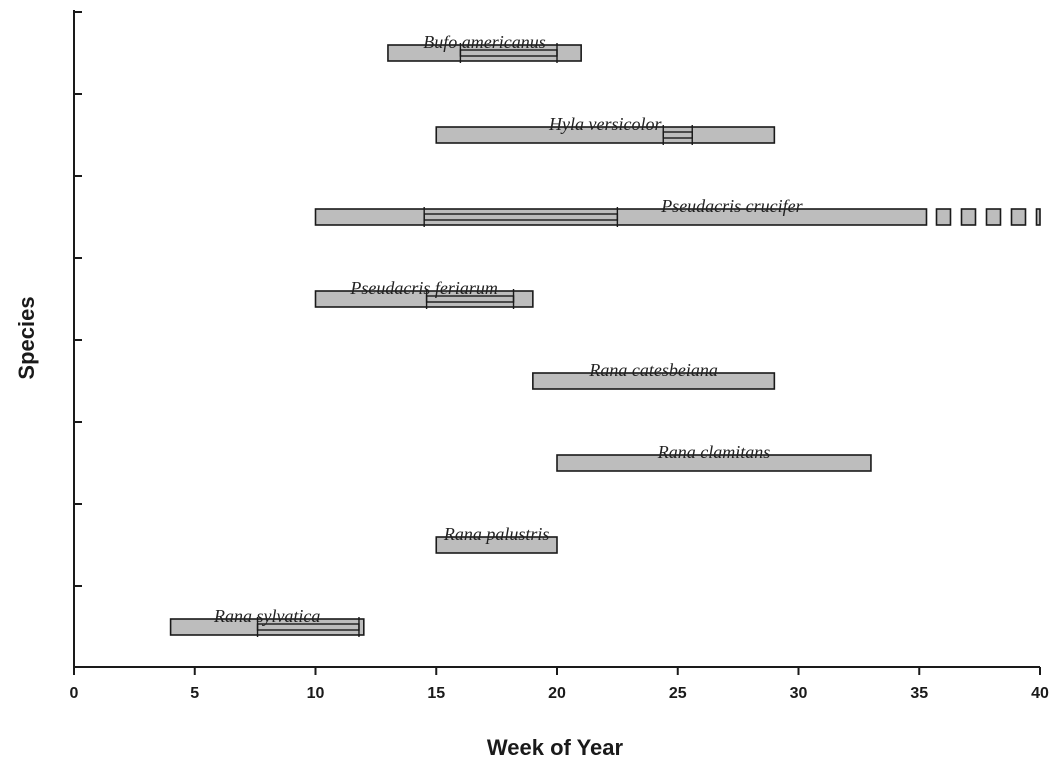 This screenshot has width=1051, height=760. I want to click on species-label-bufo-americanus: Bufo americanus, so click(484, 42).